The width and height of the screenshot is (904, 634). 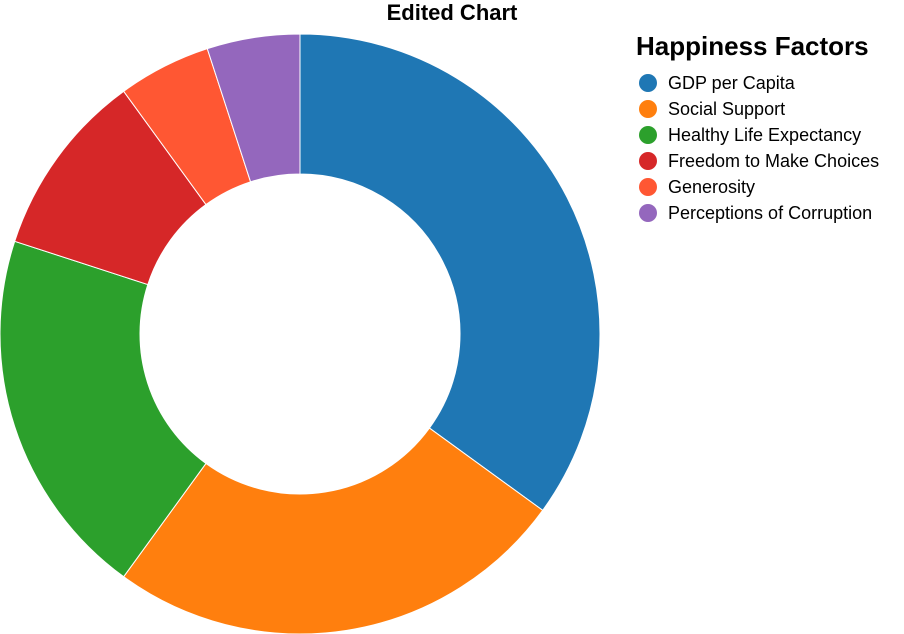 I want to click on slice-healthy-life-expectancy, so click(x=103, y=409).